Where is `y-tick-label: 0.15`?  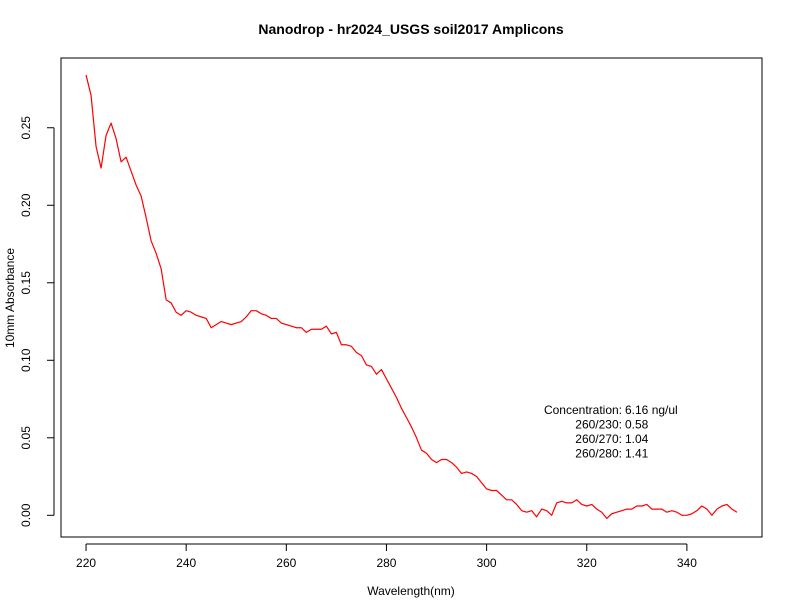 y-tick-label: 0.15 is located at coordinates (26, 283).